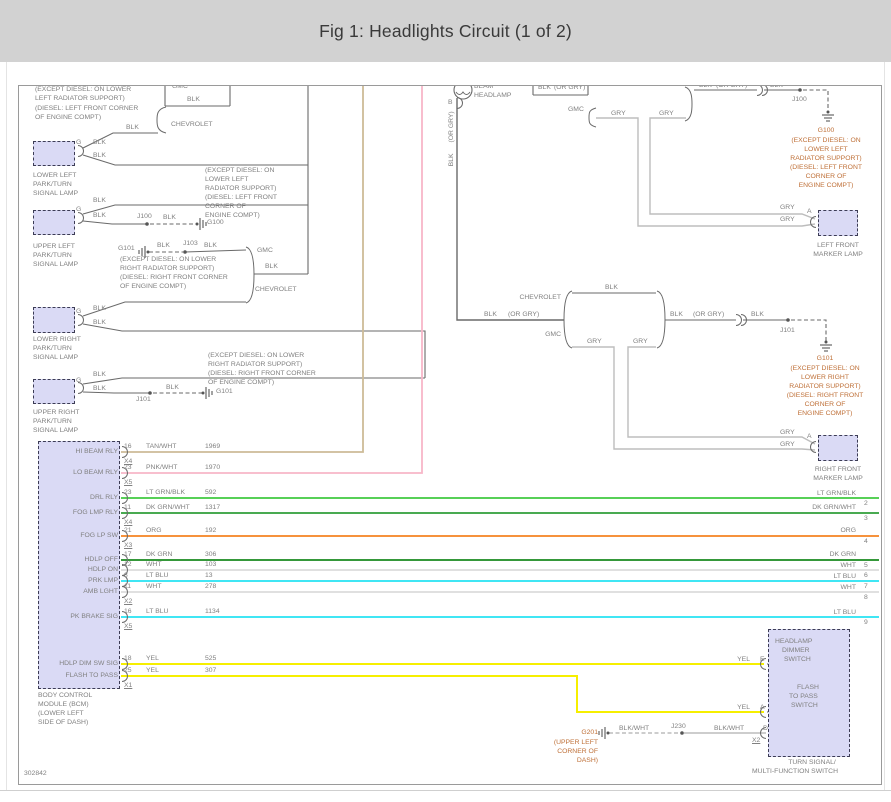 This screenshot has height=802, width=891. What do you see at coordinates (825, 395) in the screenshot?
I see `diagram-label: (DIESEL: RIGHT FRONT` at bounding box center [825, 395].